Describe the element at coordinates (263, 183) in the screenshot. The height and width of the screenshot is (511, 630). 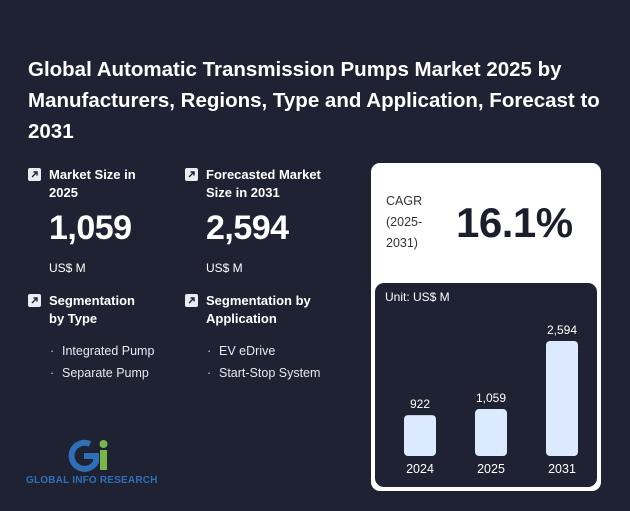
I see `forecast-size-label: Forecasted Market Size in 2031` at that location.